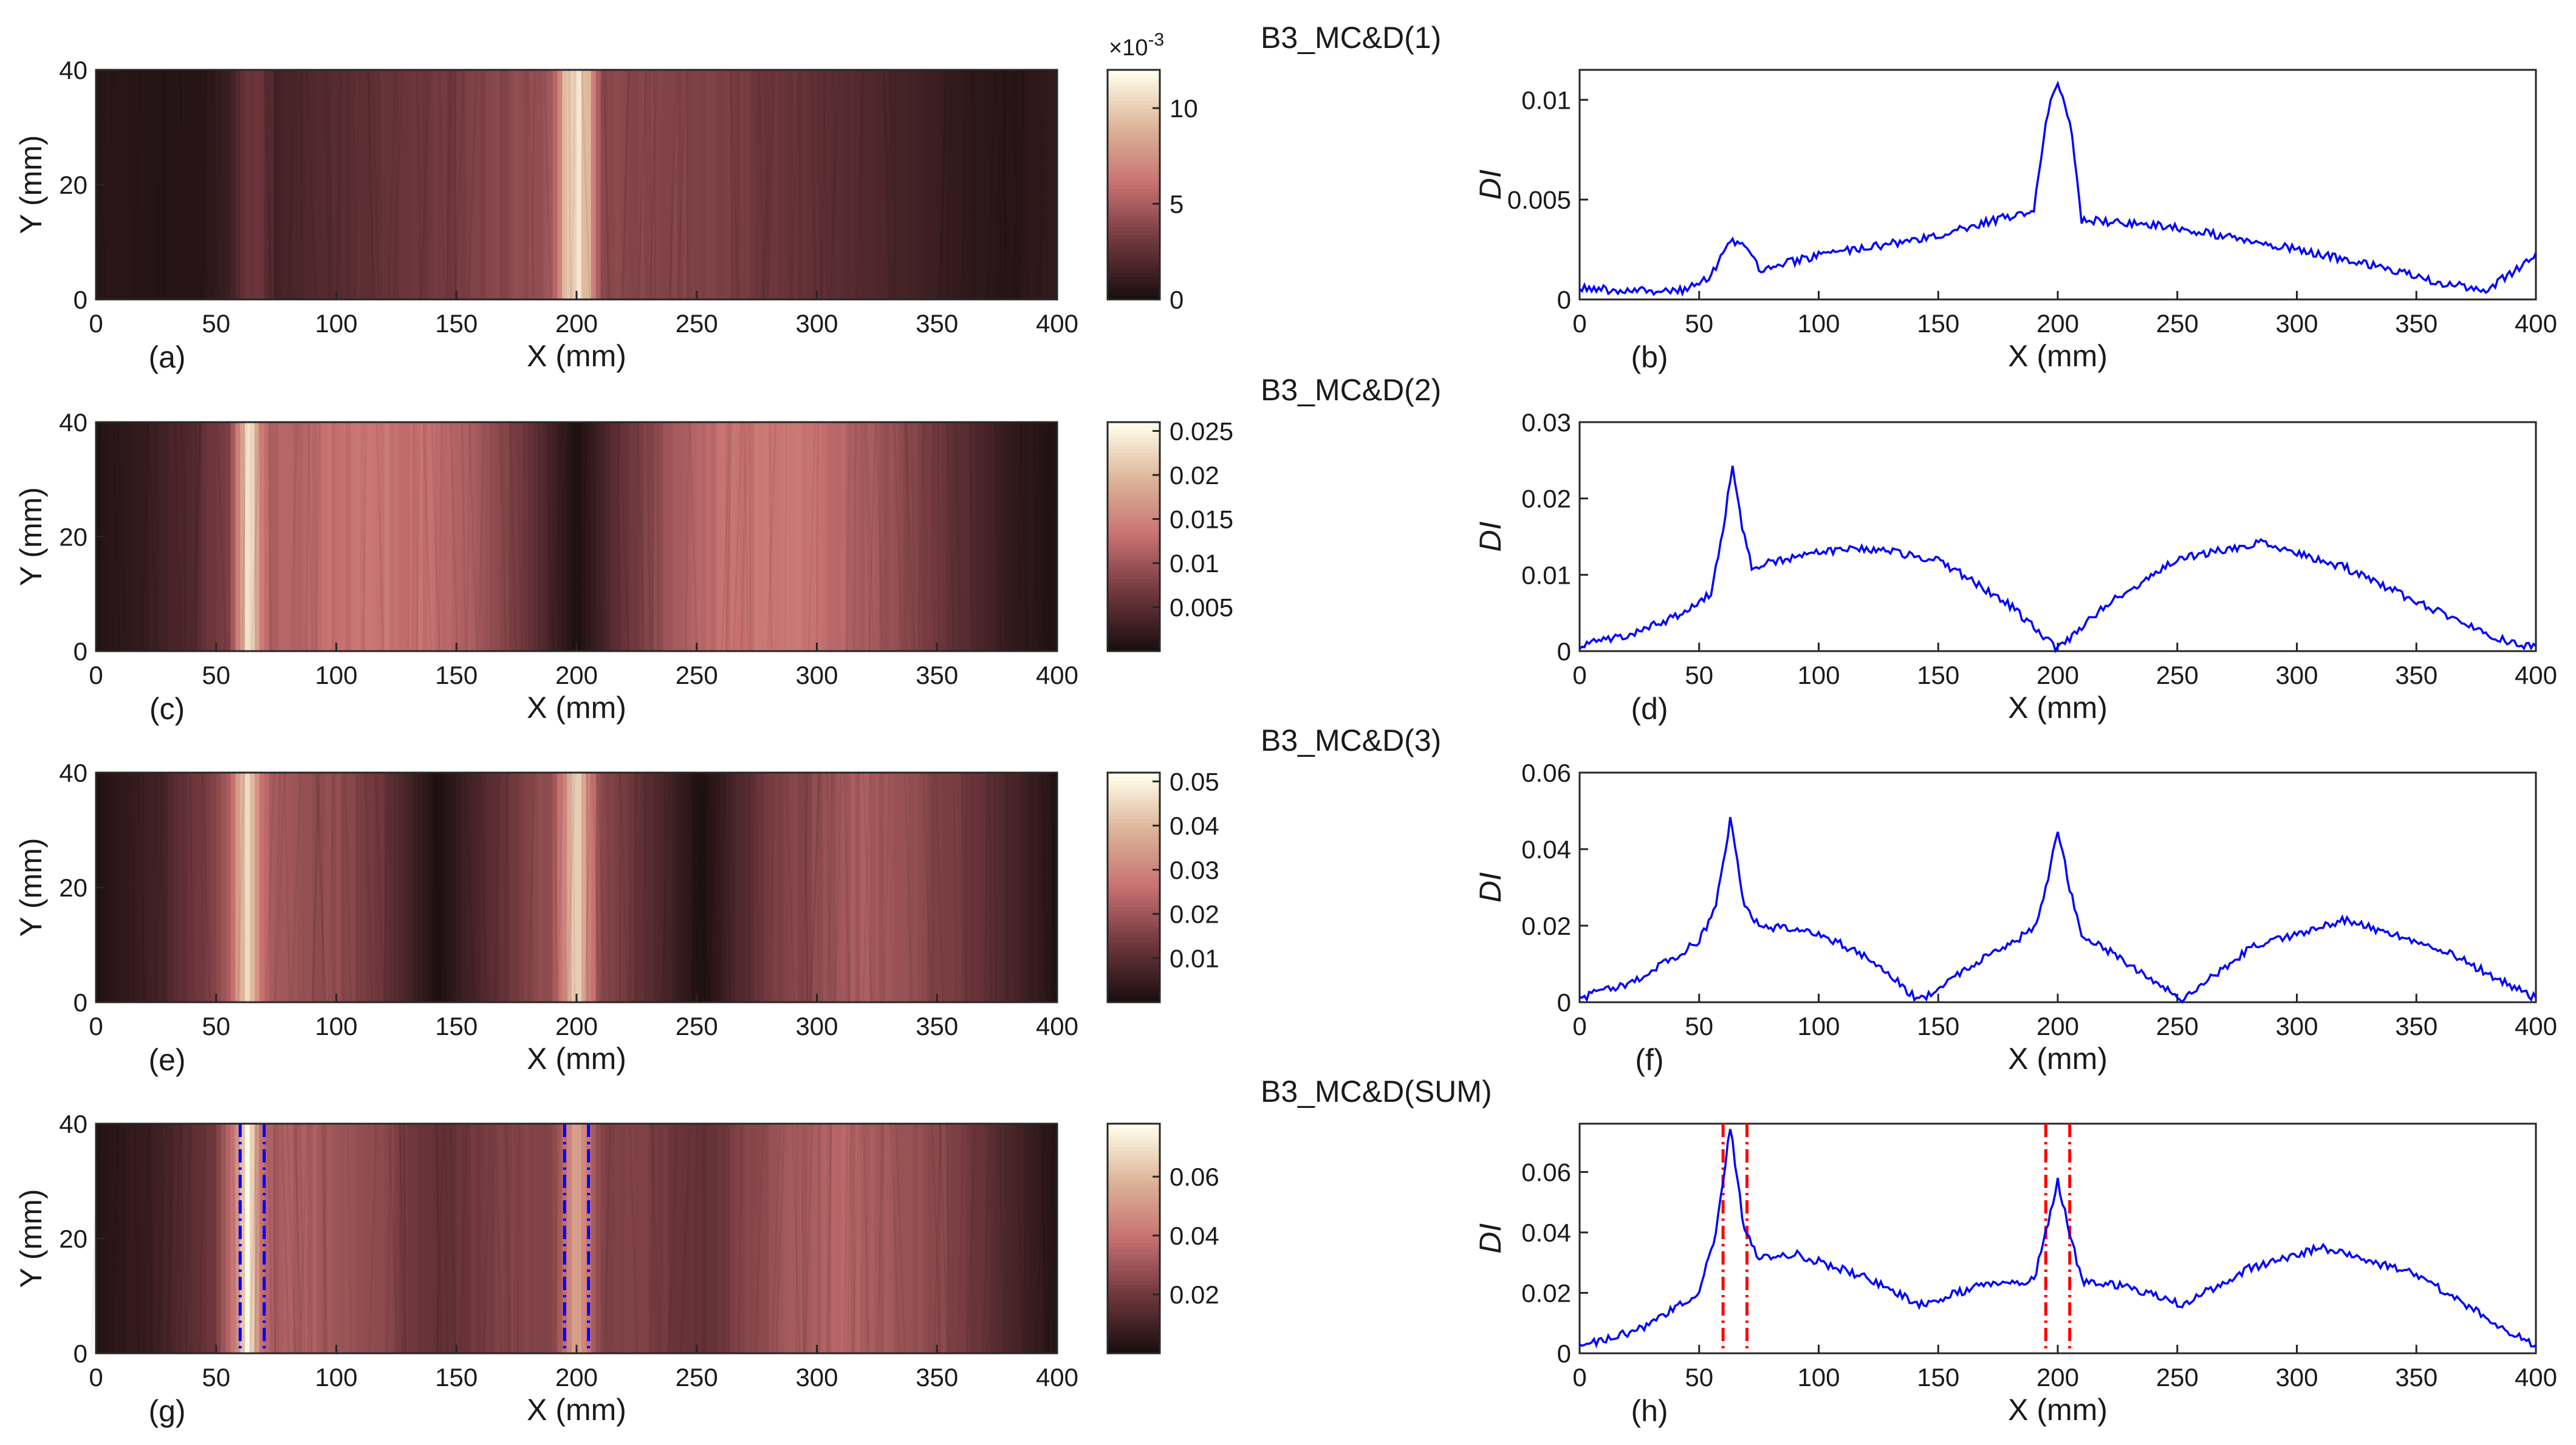 This screenshot has height=1445, width=2576. Describe the element at coordinates (336, 1026) in the screenshot. I see `x-tick-label: 100` at that location.